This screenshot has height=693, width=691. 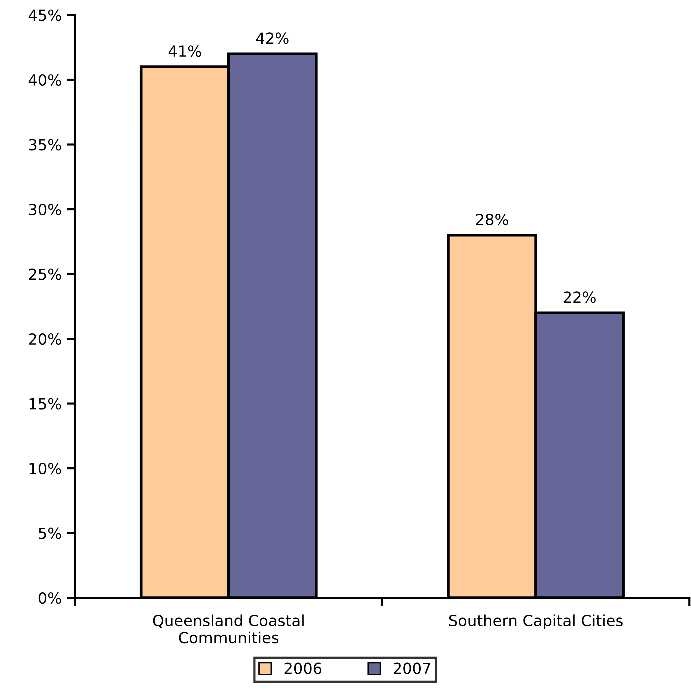 What do you see at coordinates (45, 274) in the screenshot?
I see `y-tick-label: 25%` at bounding box center [45, 274].